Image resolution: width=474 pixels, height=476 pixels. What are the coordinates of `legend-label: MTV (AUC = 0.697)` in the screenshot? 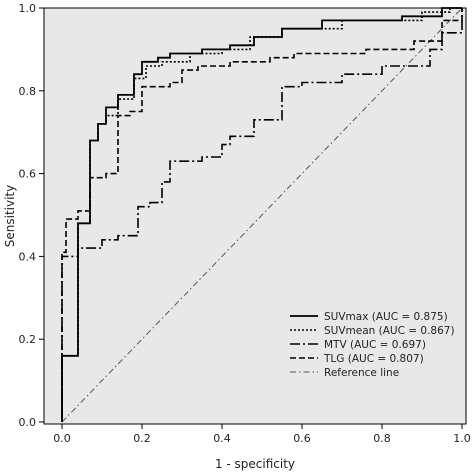 It's located at (375, 345).